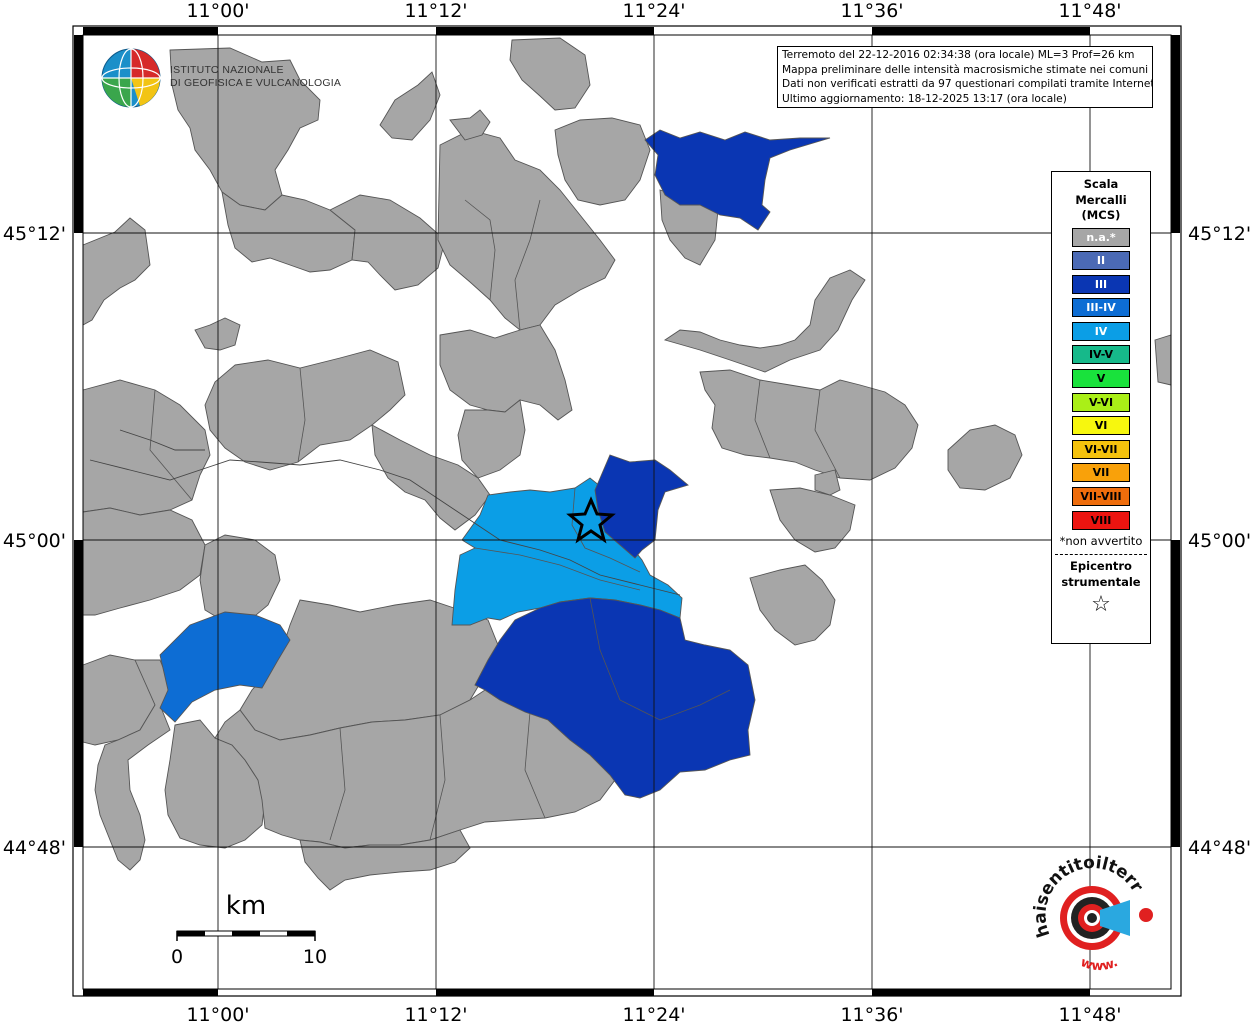 Image resolution: width=1254 pixels, height=1024 pixels. Describe the element at coordinates (1101, 605) in the screenshot. I see `legend-star-icon: ☆` at that location.